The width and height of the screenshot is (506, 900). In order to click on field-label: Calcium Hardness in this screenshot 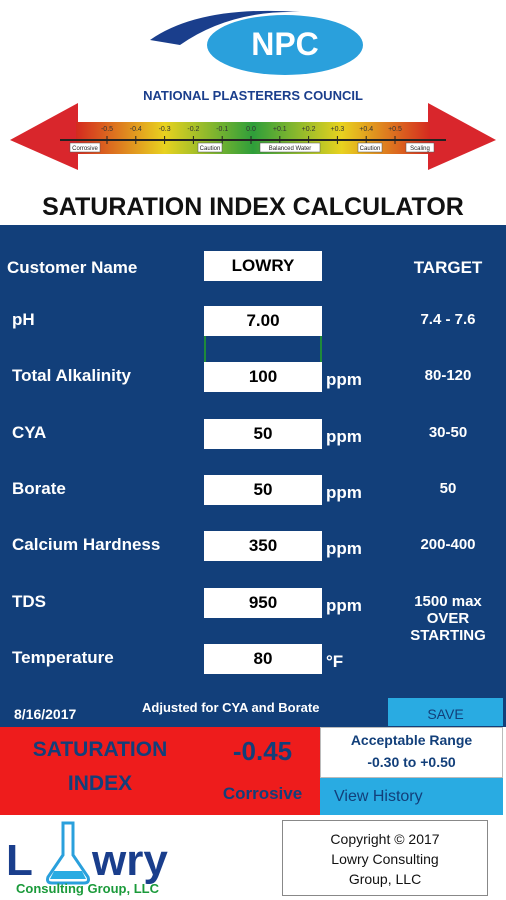, I will do `click(86, 545)`.